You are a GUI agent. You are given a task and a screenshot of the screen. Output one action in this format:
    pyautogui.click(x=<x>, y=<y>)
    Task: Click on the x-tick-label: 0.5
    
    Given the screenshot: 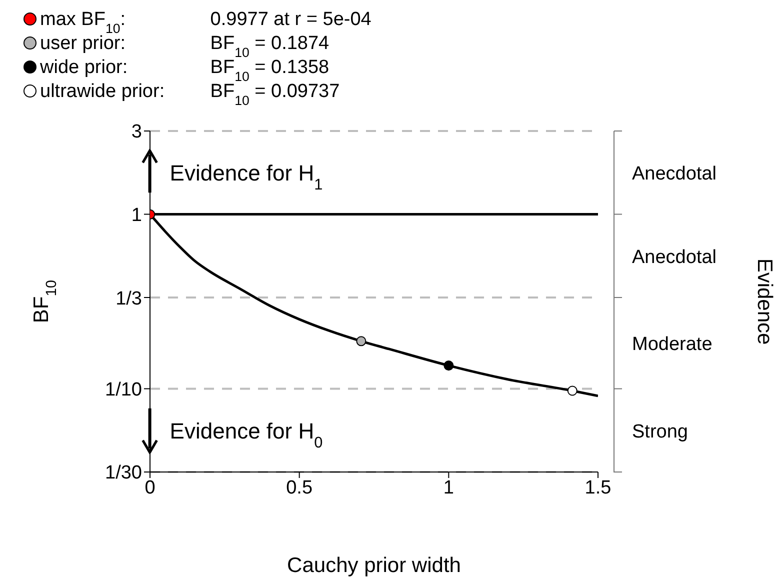 What is the action you would take?
    pyautogui.click(x=299, y=487)
    